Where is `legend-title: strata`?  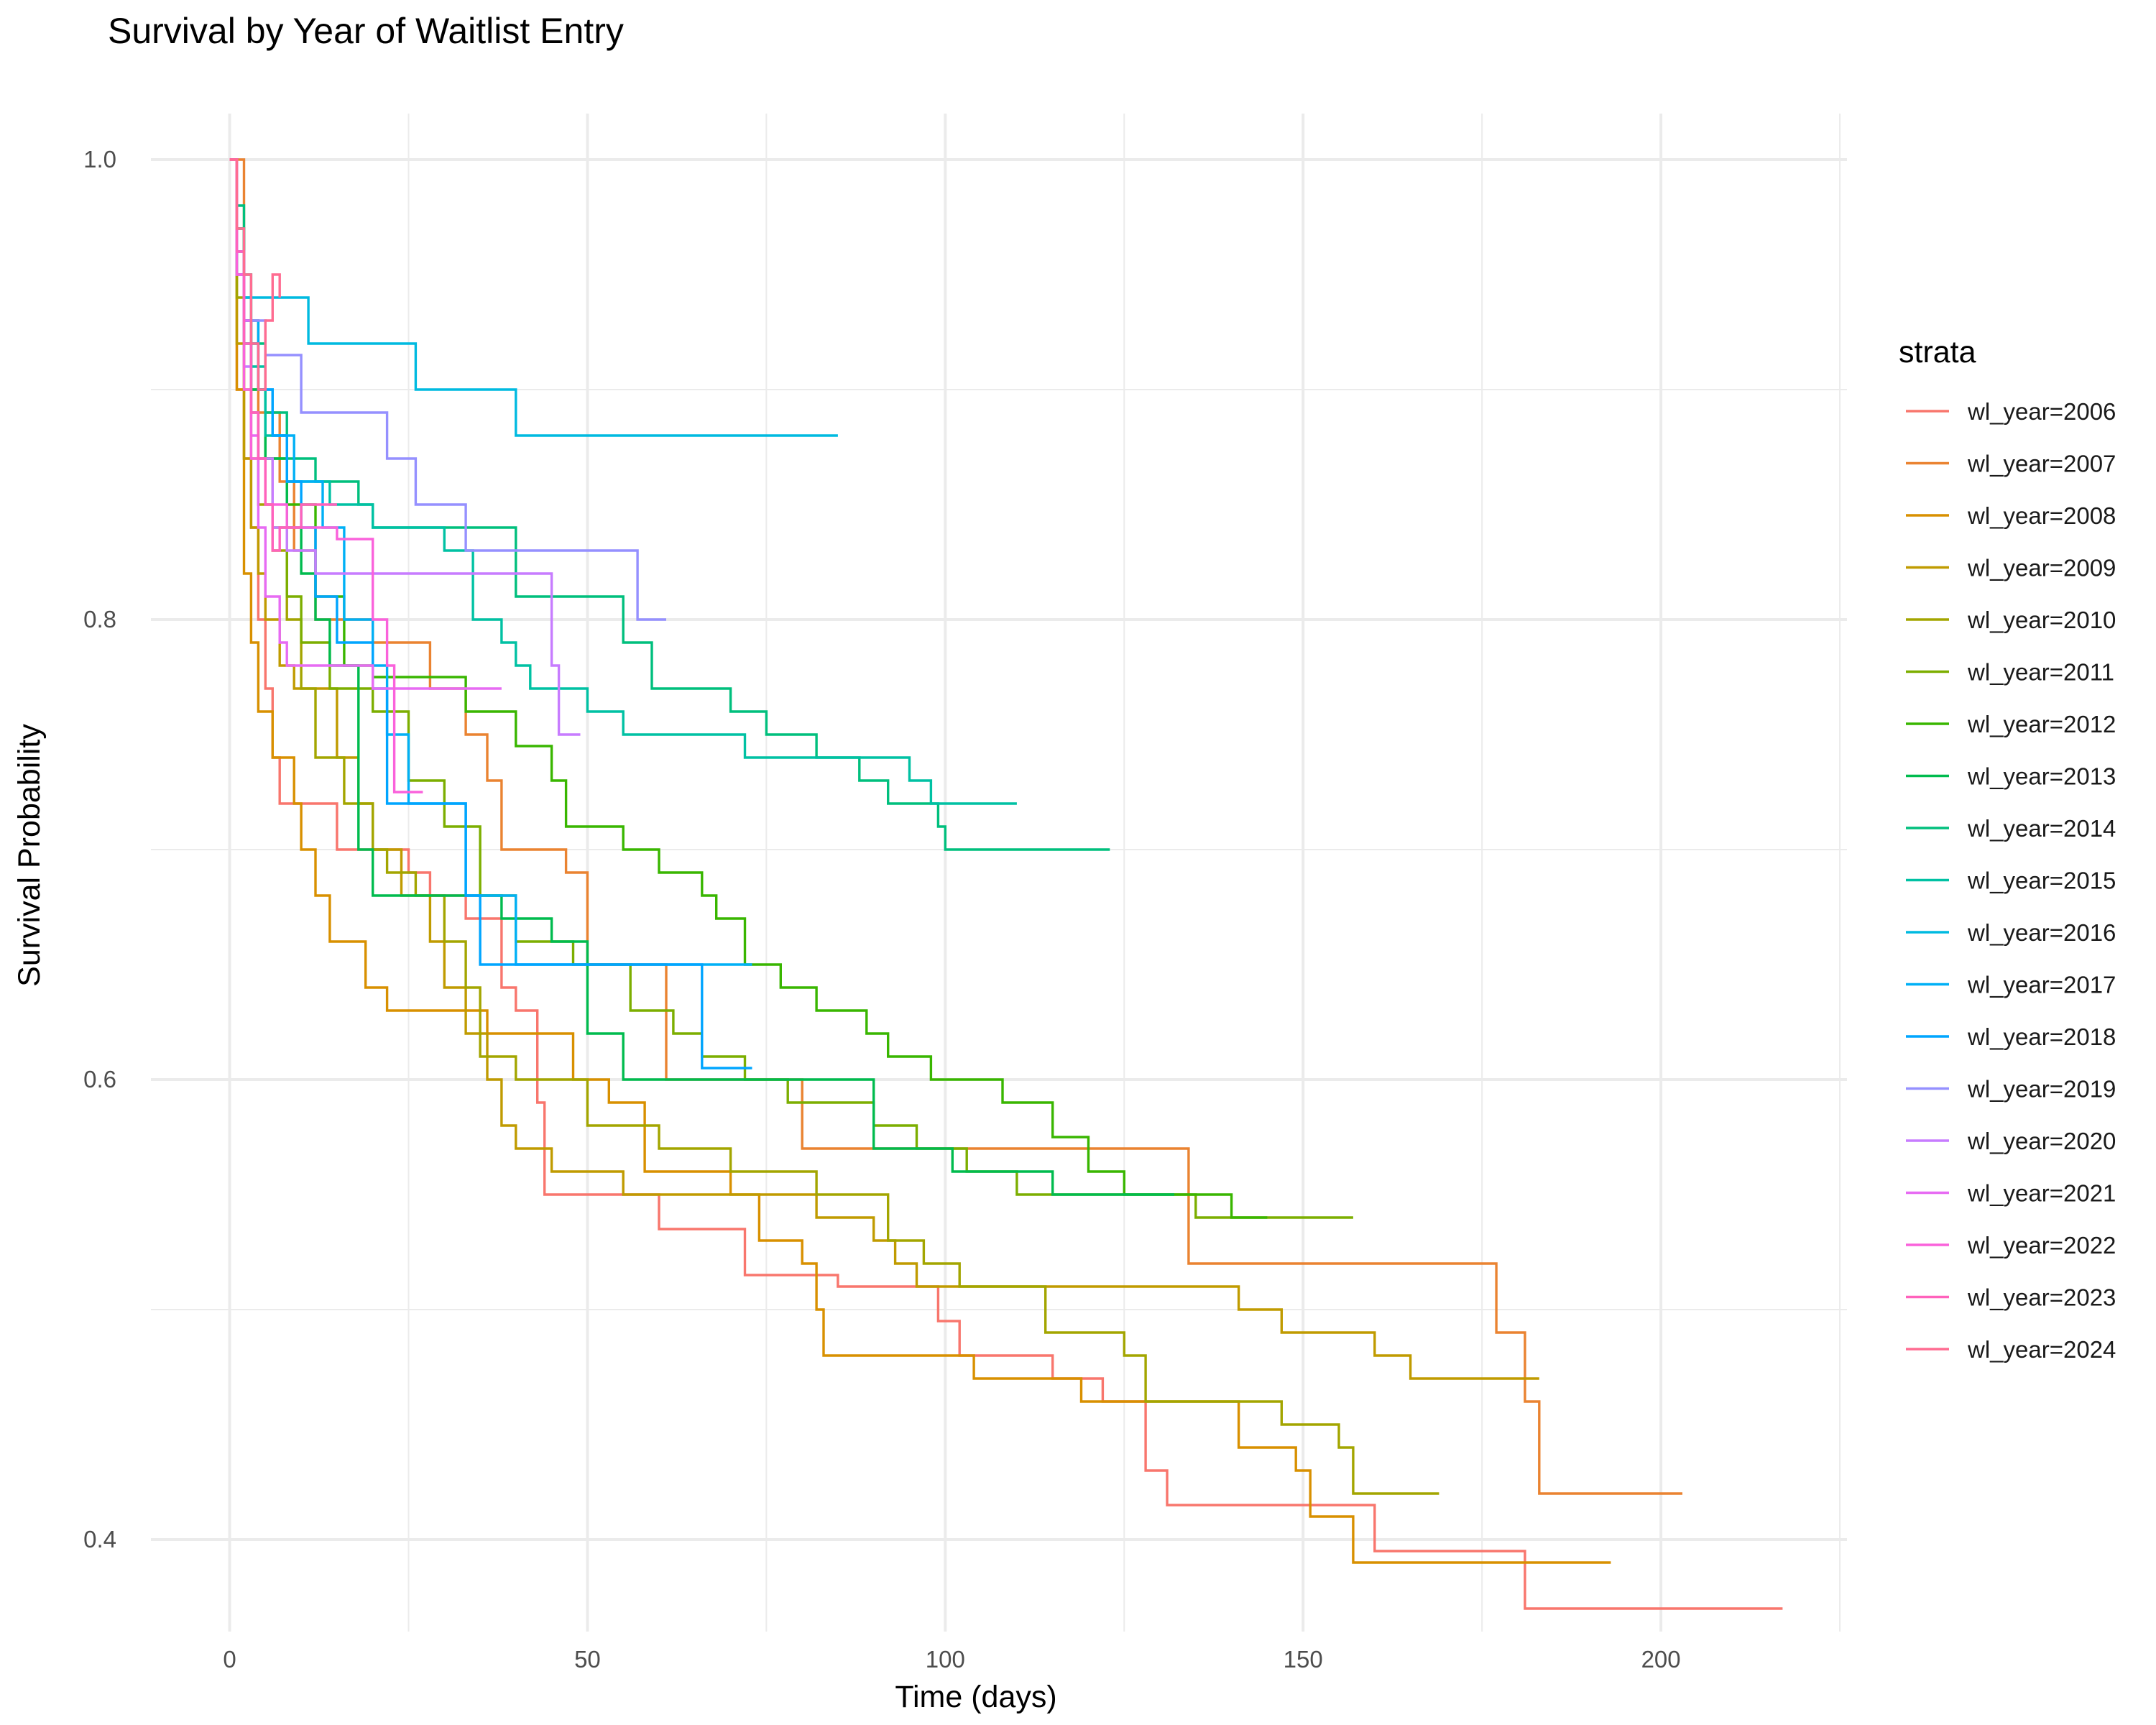 legend-title: strata is located at coordinates (1938, 352).